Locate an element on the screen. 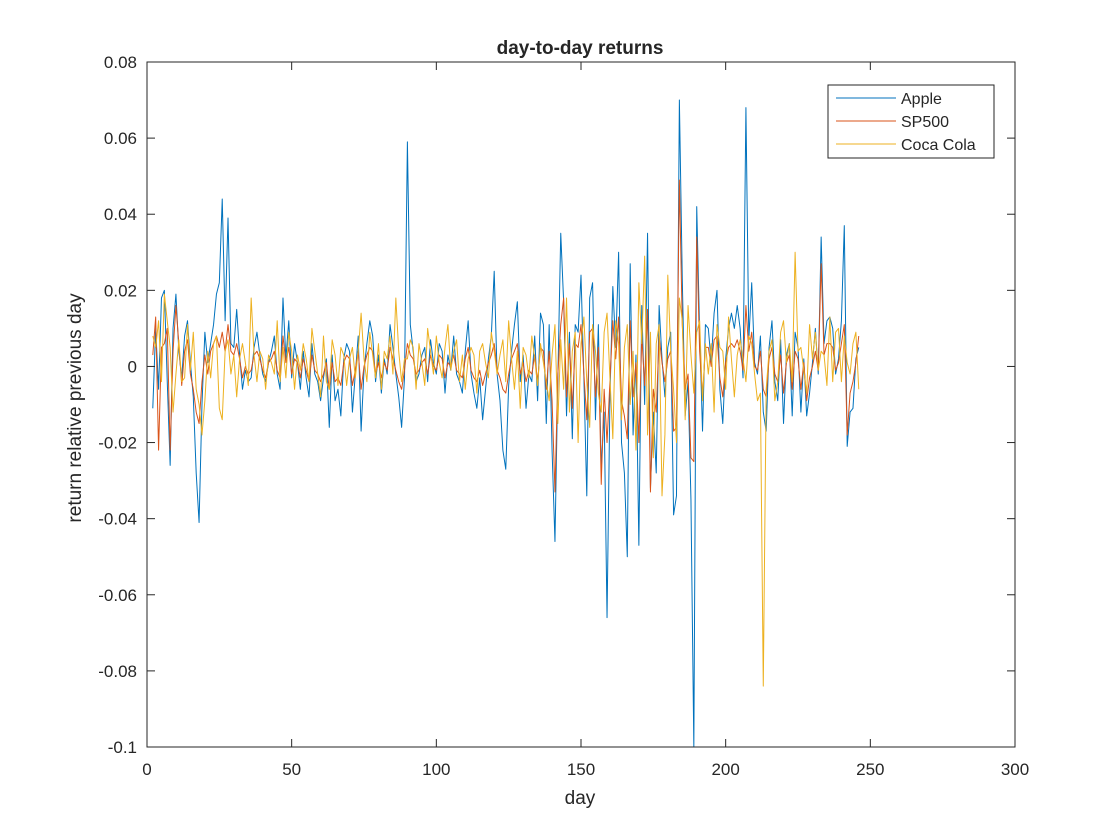 Image resolution: width=1120 pixels, height=840 pixels. x-tick-label: 150 is located at coordinates (581, 769).